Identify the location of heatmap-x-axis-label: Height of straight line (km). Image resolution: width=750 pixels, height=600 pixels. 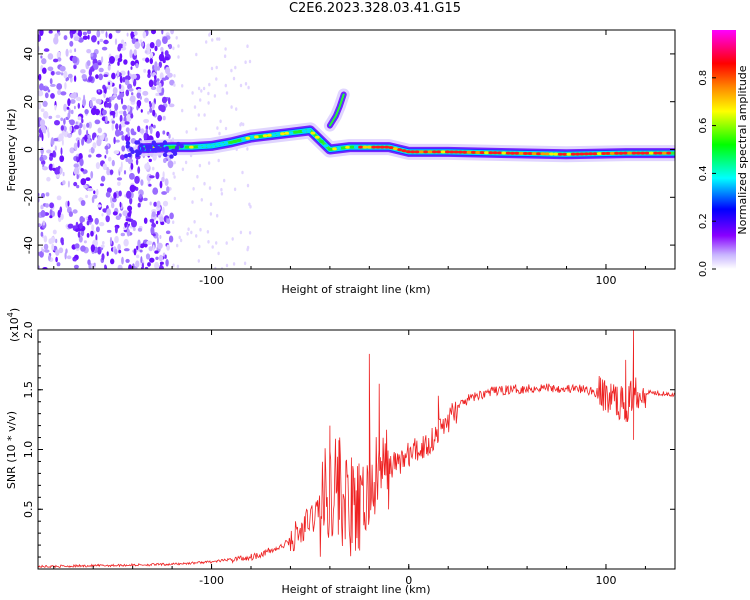
(355, 289).